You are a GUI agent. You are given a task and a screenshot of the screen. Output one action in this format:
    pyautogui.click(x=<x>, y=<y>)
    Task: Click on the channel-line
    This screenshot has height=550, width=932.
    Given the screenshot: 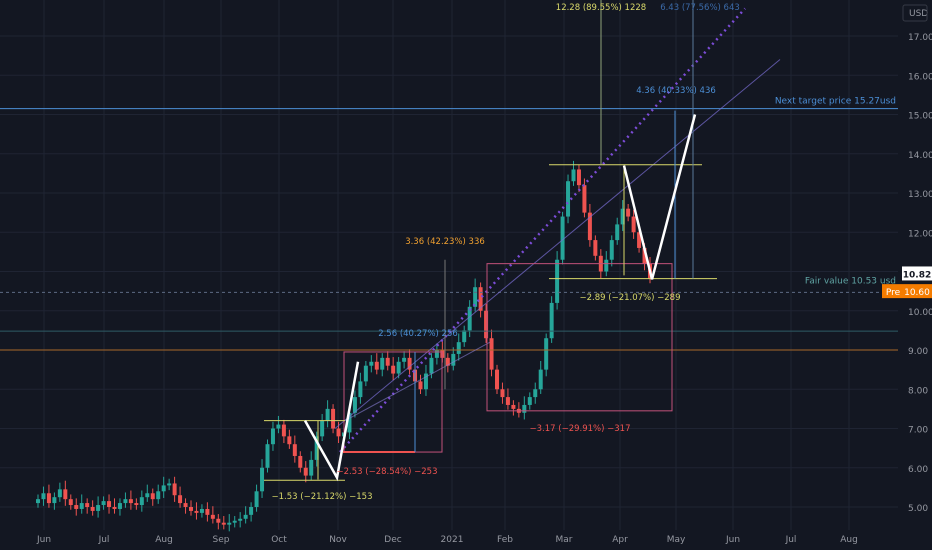 What is the action you would take?
    pyautogui.click(x=417, y=381)
    